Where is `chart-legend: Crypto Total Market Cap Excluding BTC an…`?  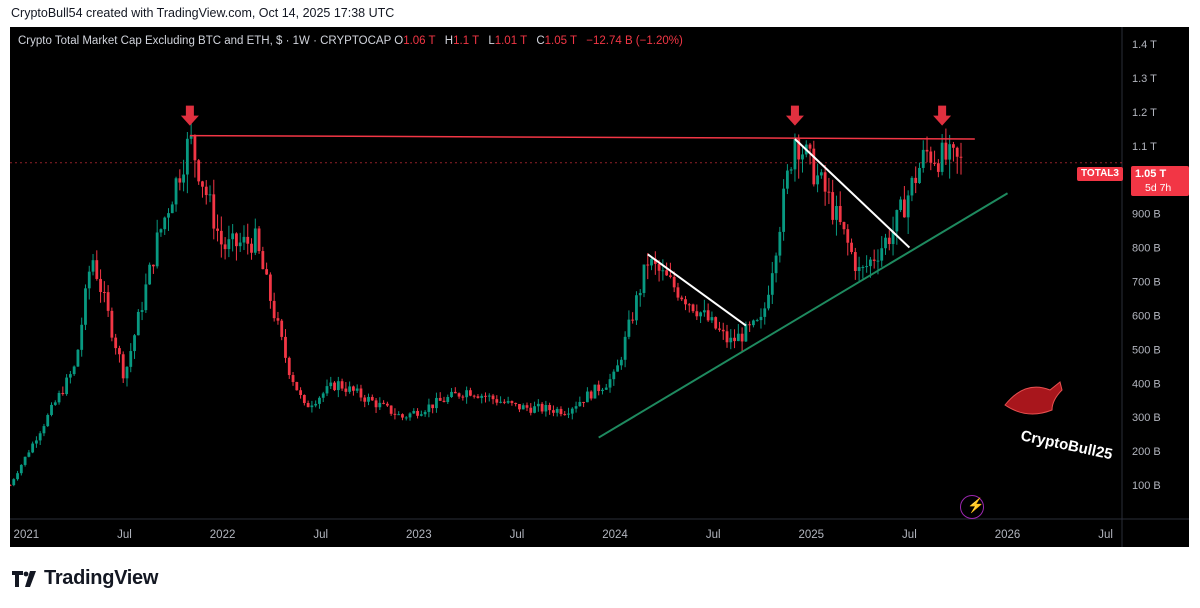 chart-legend: Crypto Total Market Cap Excluding BTC an… is located at coordinates (353, 41).